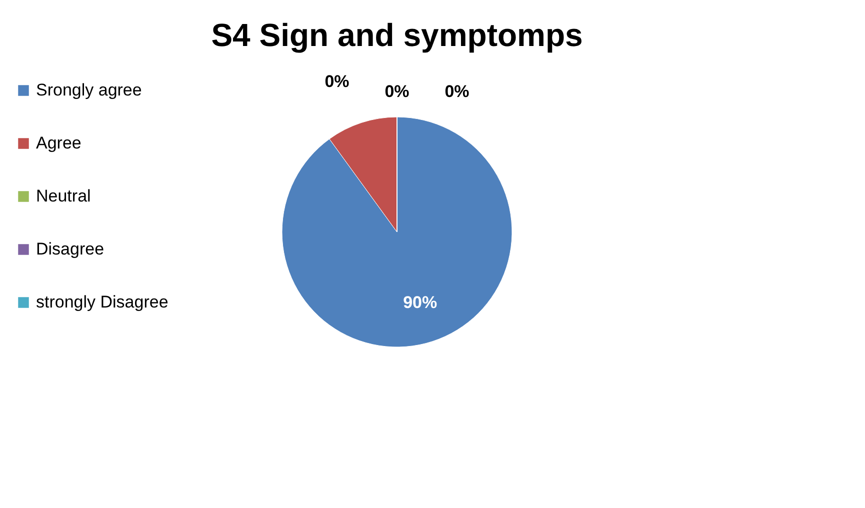 This screenshot has height=508, width=865. What do you see at coordinates (59, 143) in the screenshot?
I see `legend-label: Agree` at bounding box center [59, 143].